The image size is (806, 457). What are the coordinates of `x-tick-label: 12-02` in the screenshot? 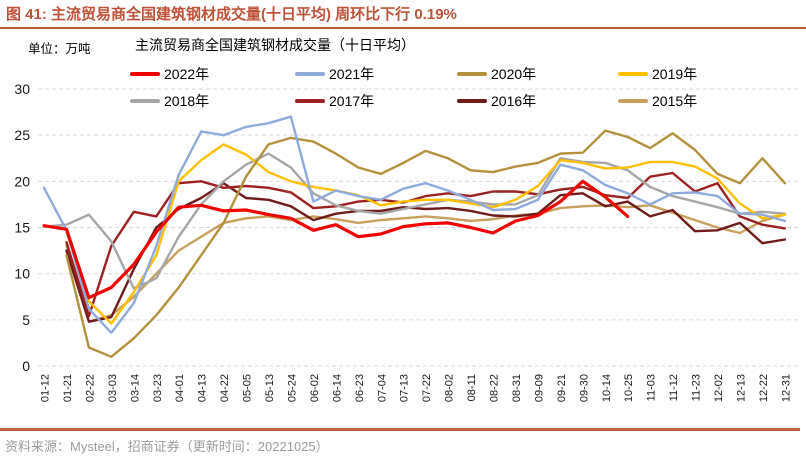 It's located at (719, 388).